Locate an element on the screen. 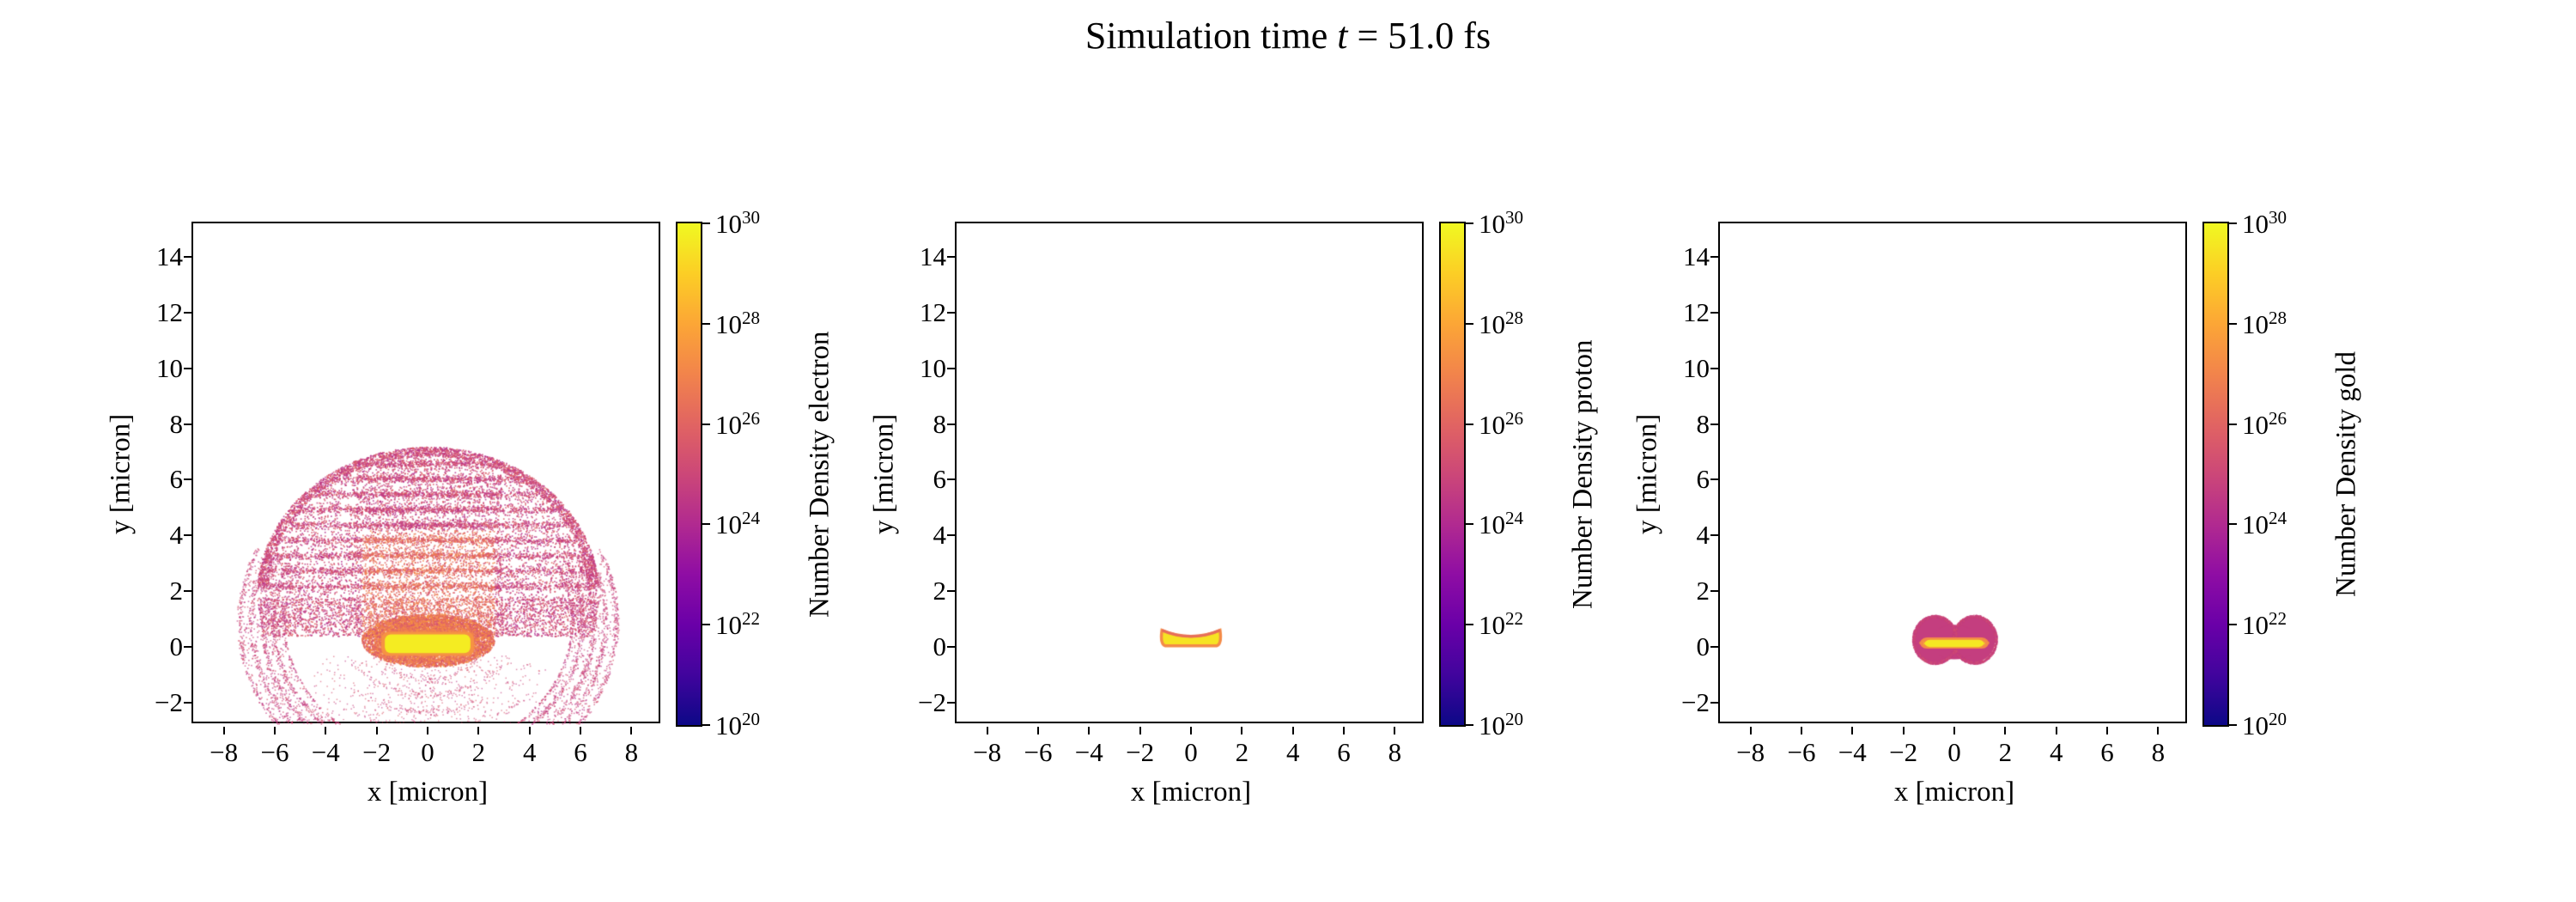 The width and height of the screenshot is (2576, 902). colorbar-tick-label: 1024 is located at coordinates (2265, 524).